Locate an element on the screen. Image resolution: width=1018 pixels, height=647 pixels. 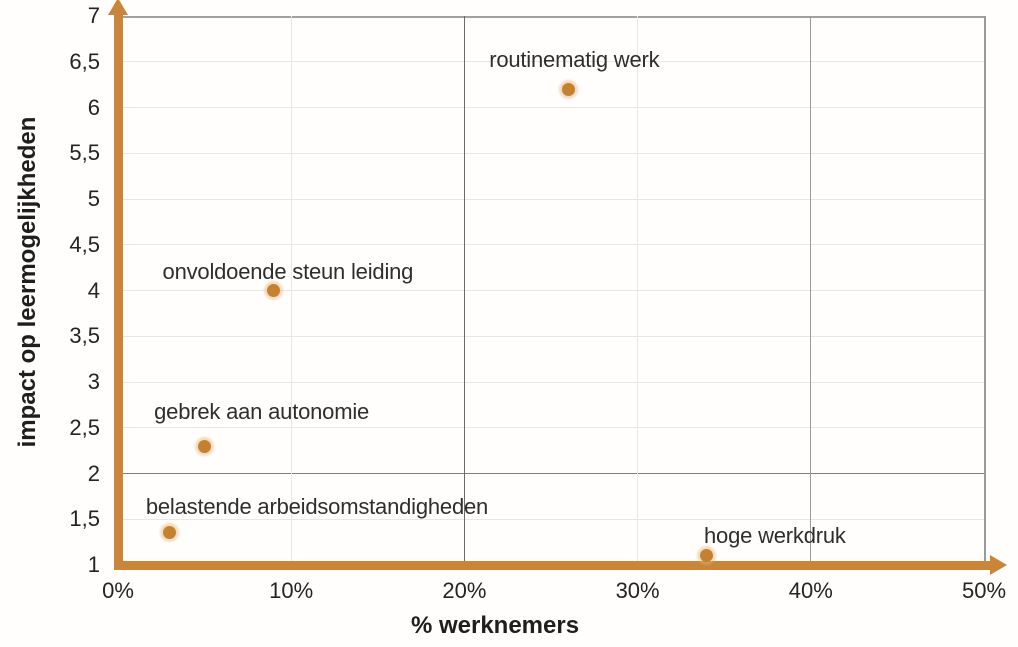
y-tick-label: 6 is located at coordinates (93, 107).